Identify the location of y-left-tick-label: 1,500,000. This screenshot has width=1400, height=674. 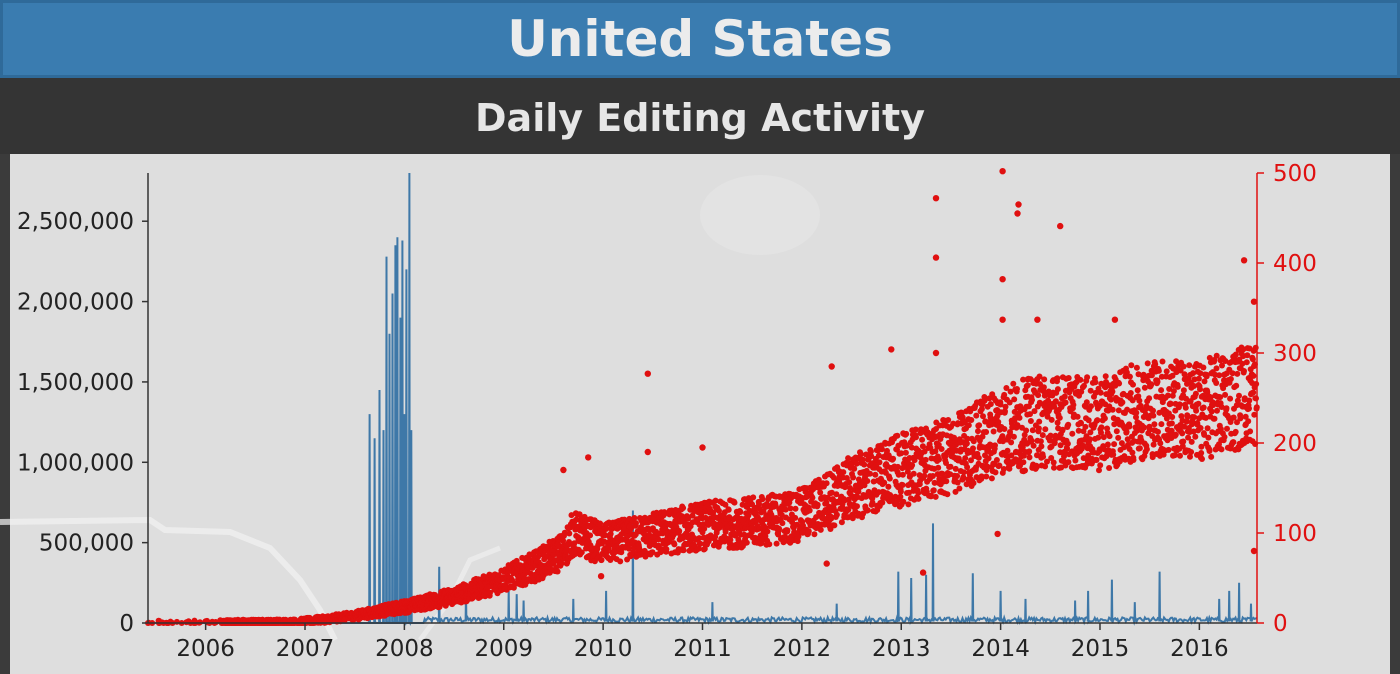
(75, 383).